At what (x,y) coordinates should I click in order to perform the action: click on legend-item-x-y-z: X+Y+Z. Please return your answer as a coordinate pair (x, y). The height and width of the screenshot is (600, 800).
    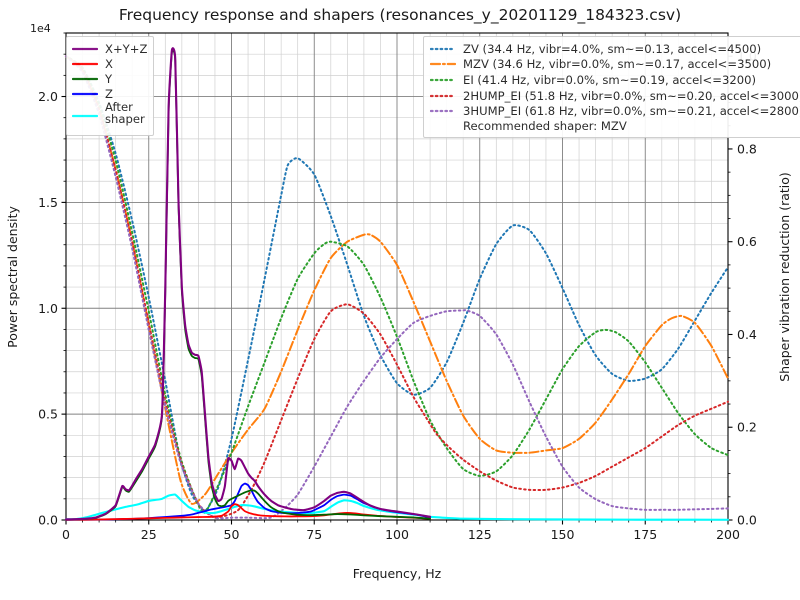
    Looking at the image, I should click on (109, 48).